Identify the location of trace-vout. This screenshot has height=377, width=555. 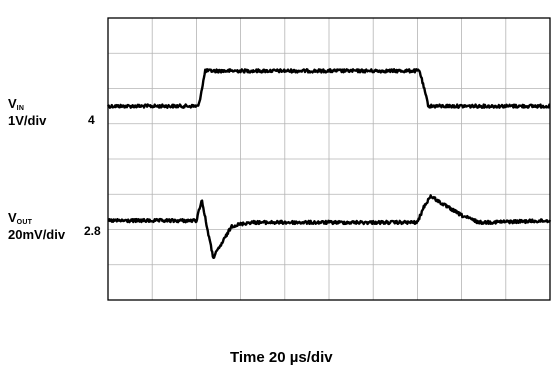
(329, 226).